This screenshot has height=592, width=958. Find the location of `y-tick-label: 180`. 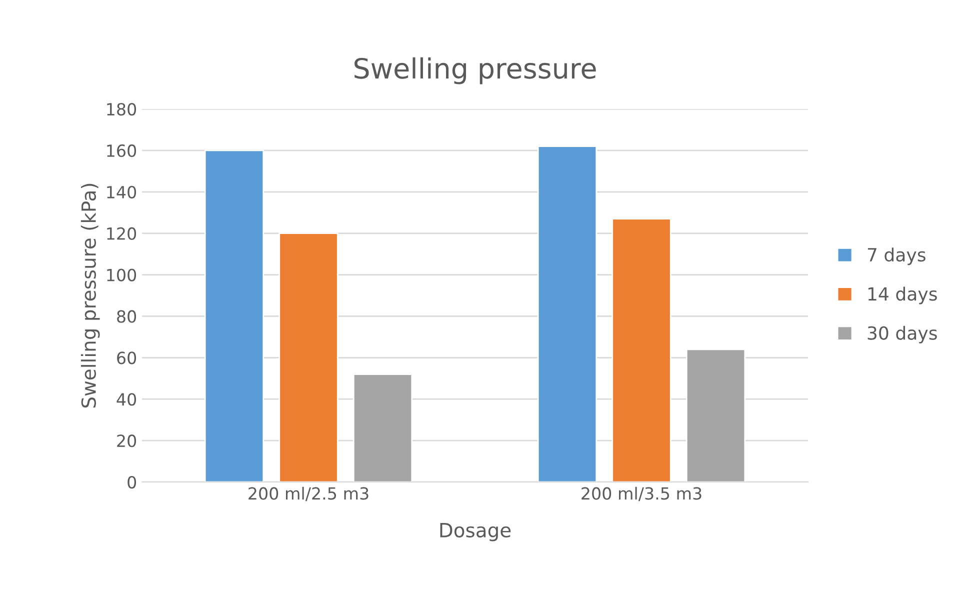

y-tick-label: 180 is located at coordinates (121, 109).